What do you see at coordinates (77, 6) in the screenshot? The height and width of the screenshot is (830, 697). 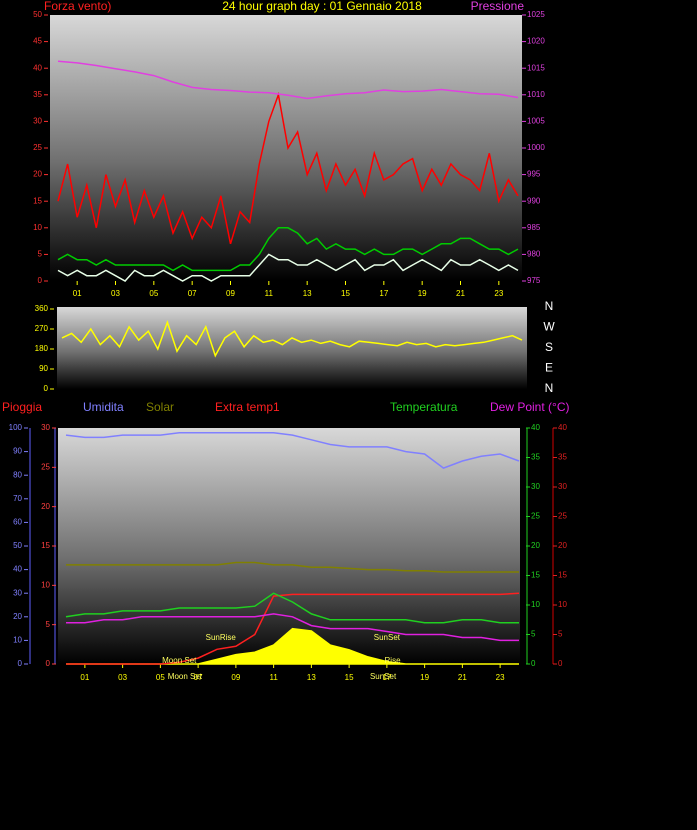 I see `y-axis-label: Forza vento)` at bounding box center [77, 6].